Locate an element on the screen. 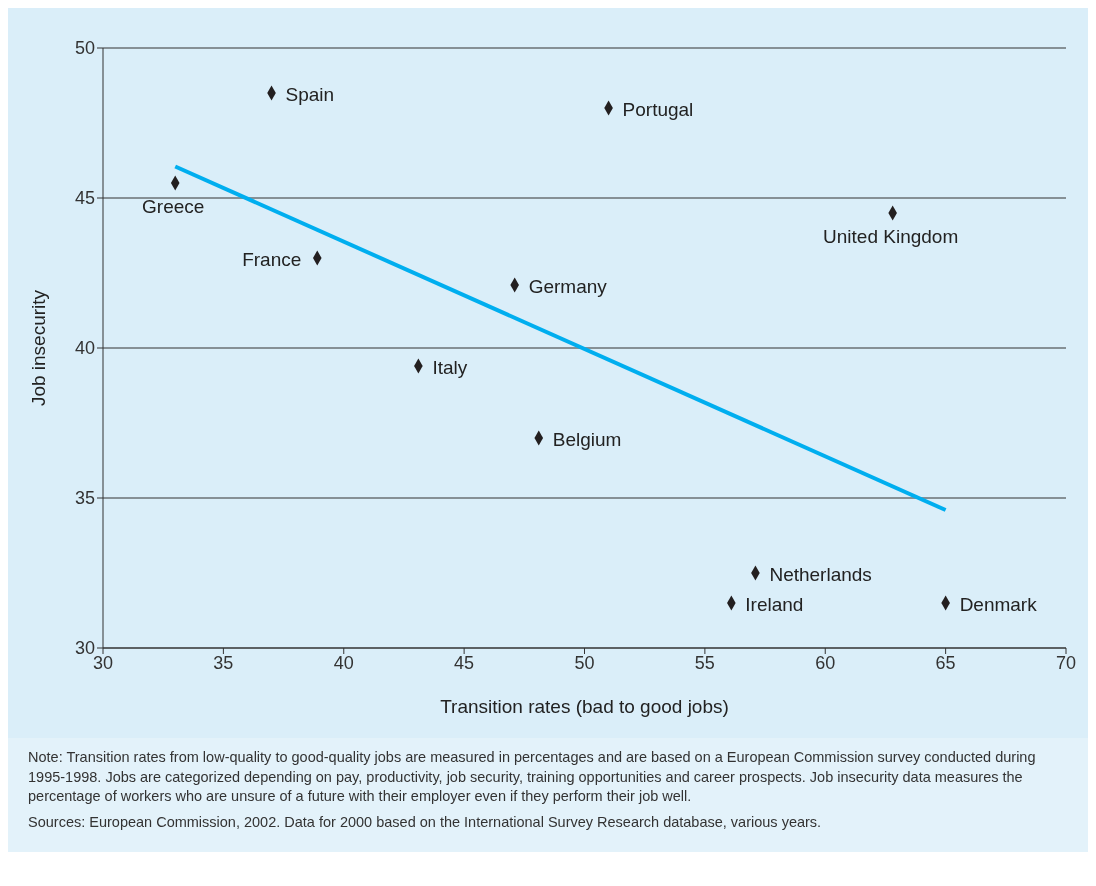 The height and width of the screenshot is (886, 1096). x-axis-title: Transition rates (bad to good jobs) is located at coordinates (584, 706).